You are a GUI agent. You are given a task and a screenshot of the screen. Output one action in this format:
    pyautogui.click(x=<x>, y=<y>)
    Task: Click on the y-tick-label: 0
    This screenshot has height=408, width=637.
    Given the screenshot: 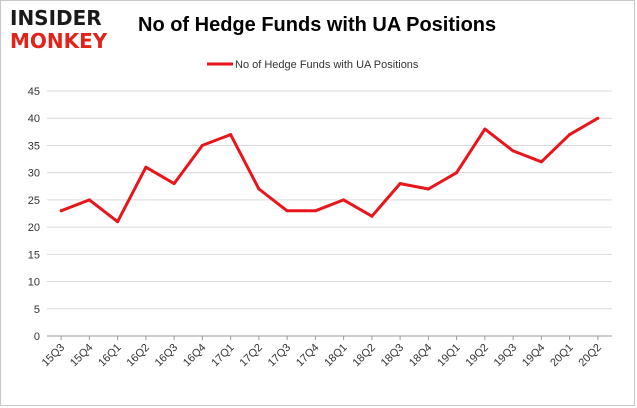 What is the action you would take?
    pyautogui.click(x=37, y=337)
    